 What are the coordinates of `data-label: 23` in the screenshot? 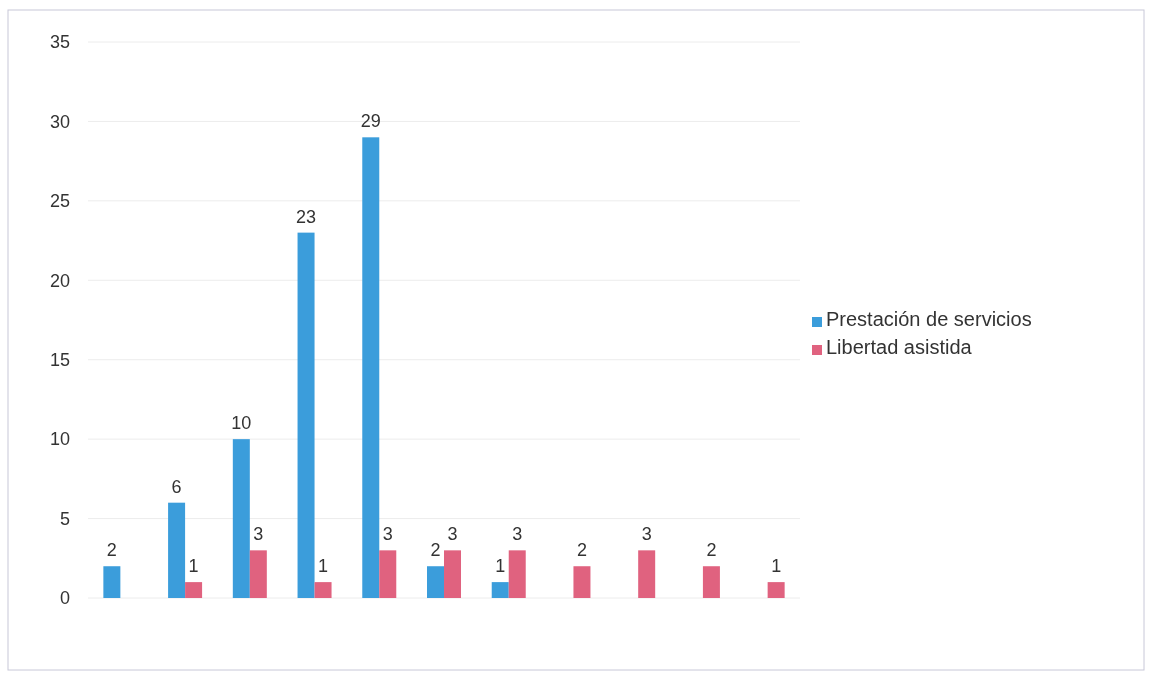 It's located at (306, 216).